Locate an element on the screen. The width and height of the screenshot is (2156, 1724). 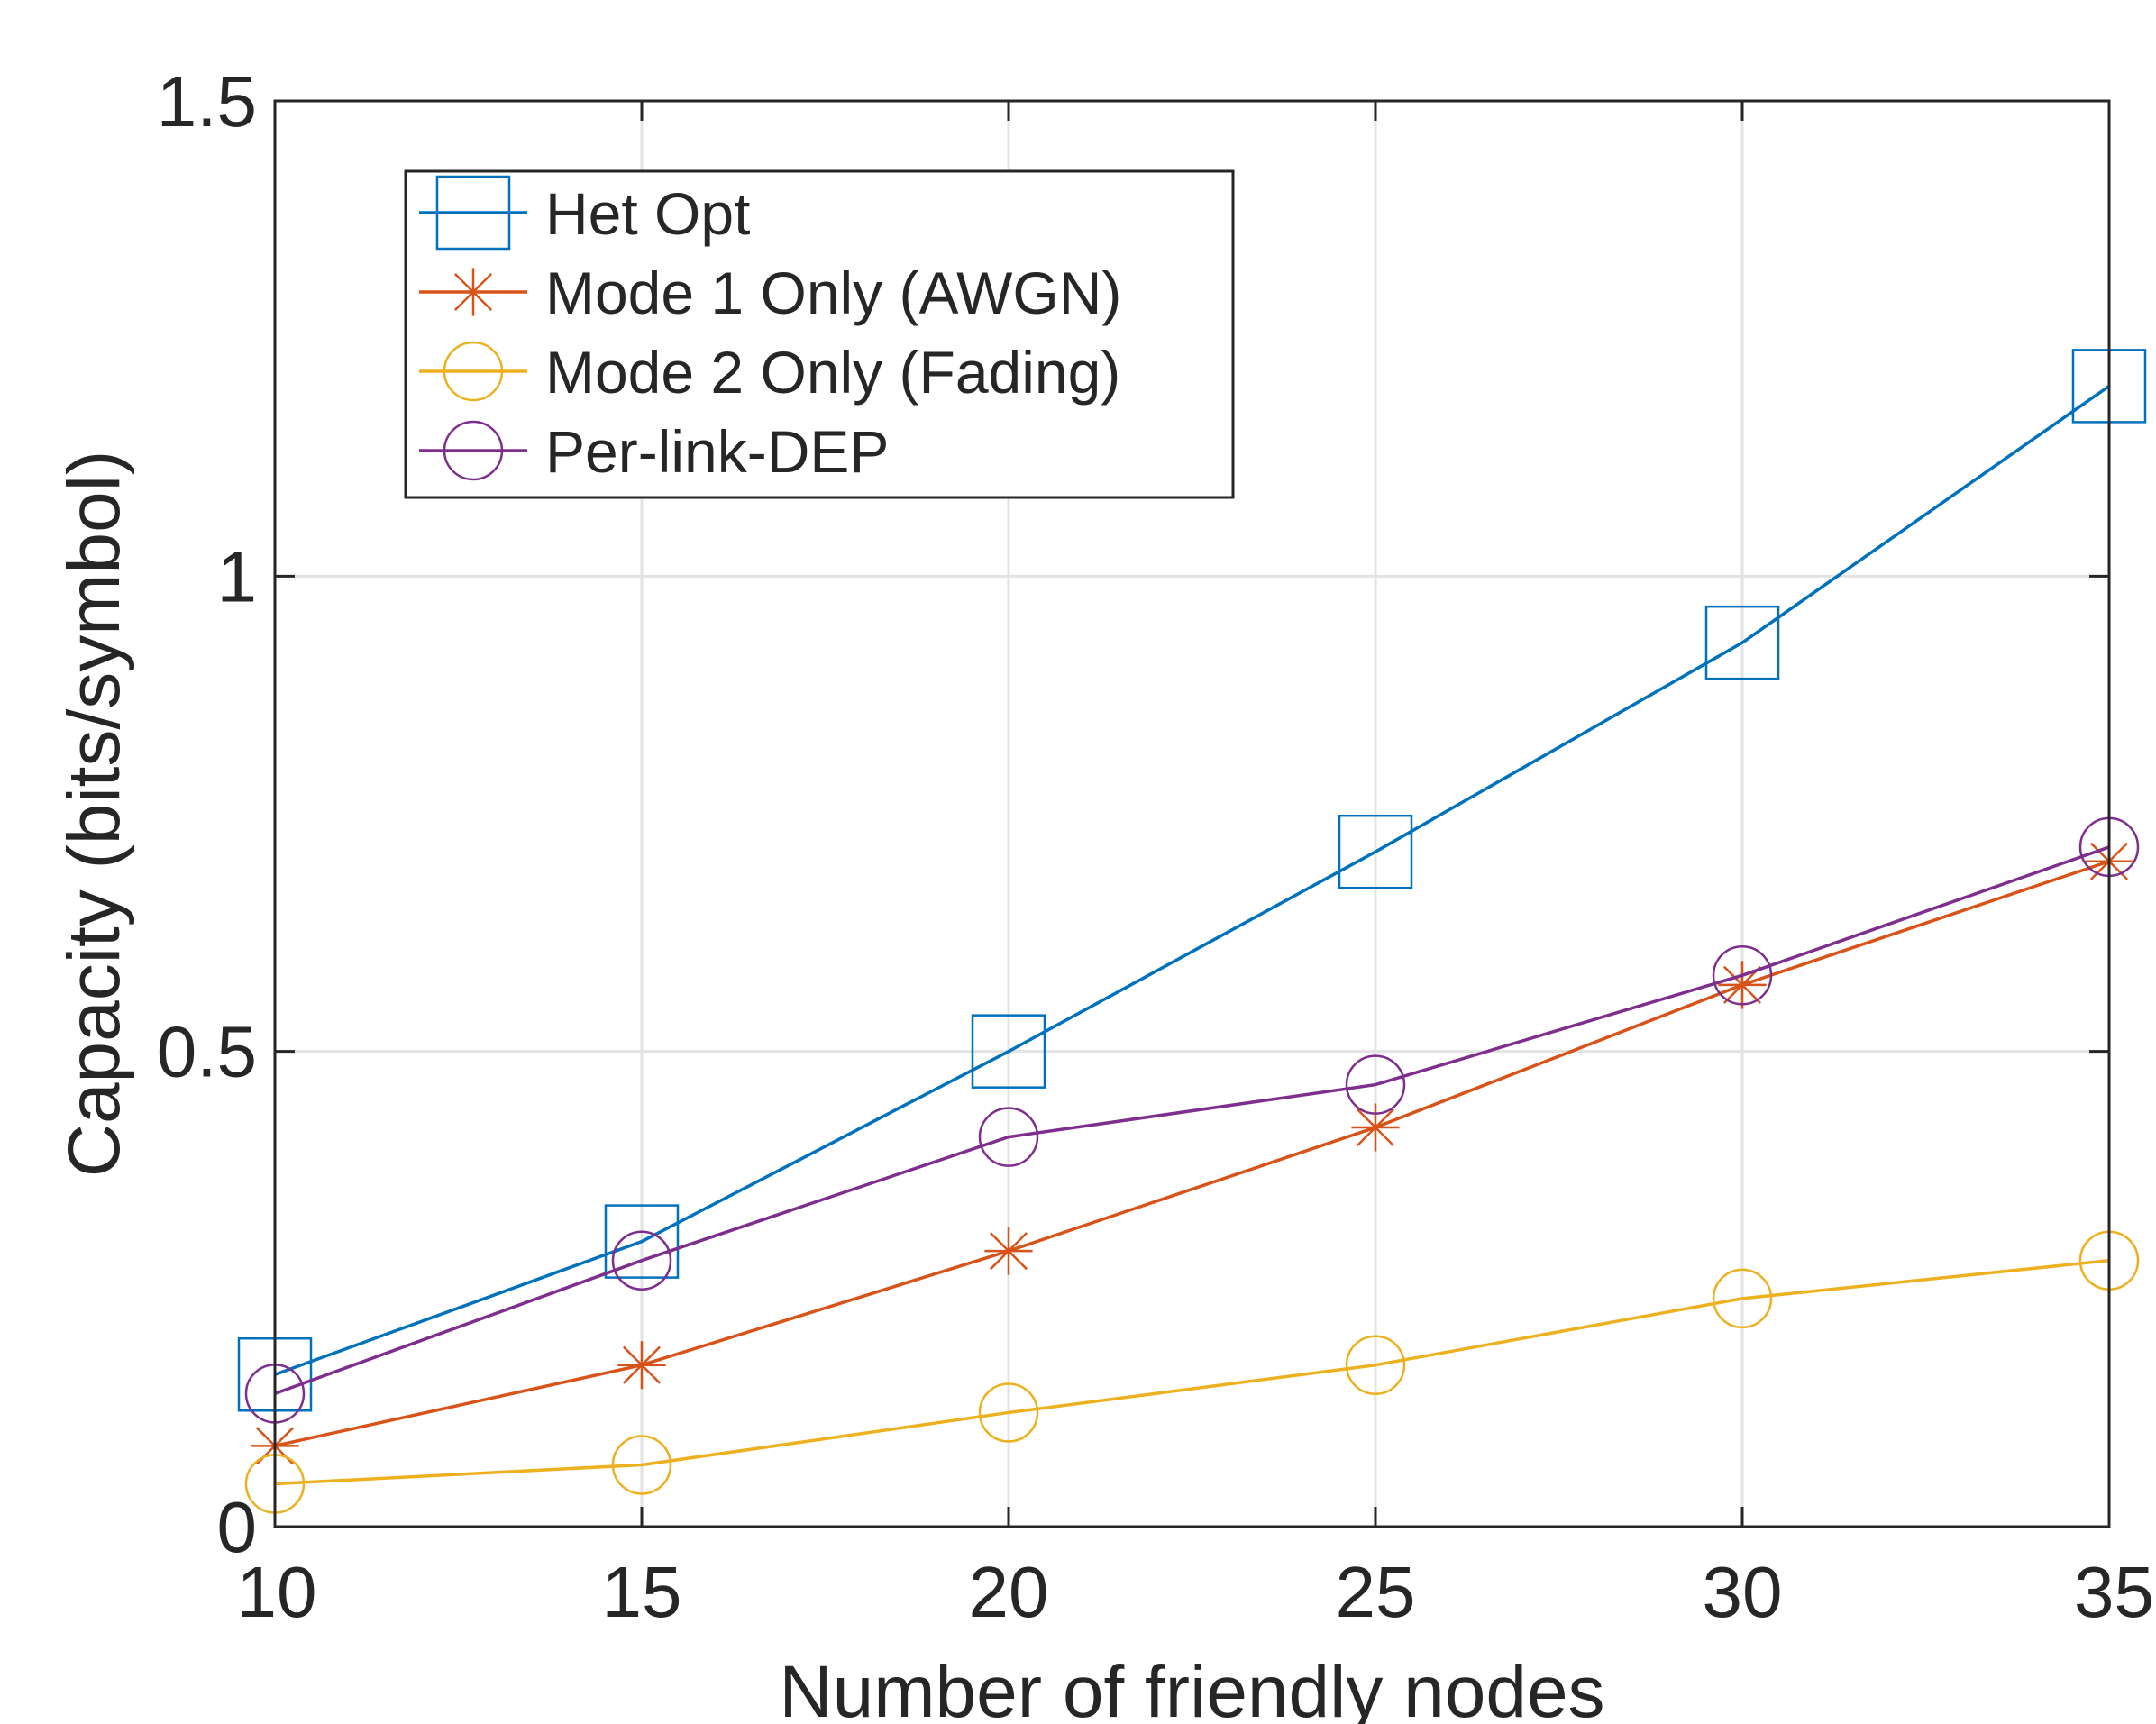
y-tick-label: 1.5 is located at coordinates (207, 101).